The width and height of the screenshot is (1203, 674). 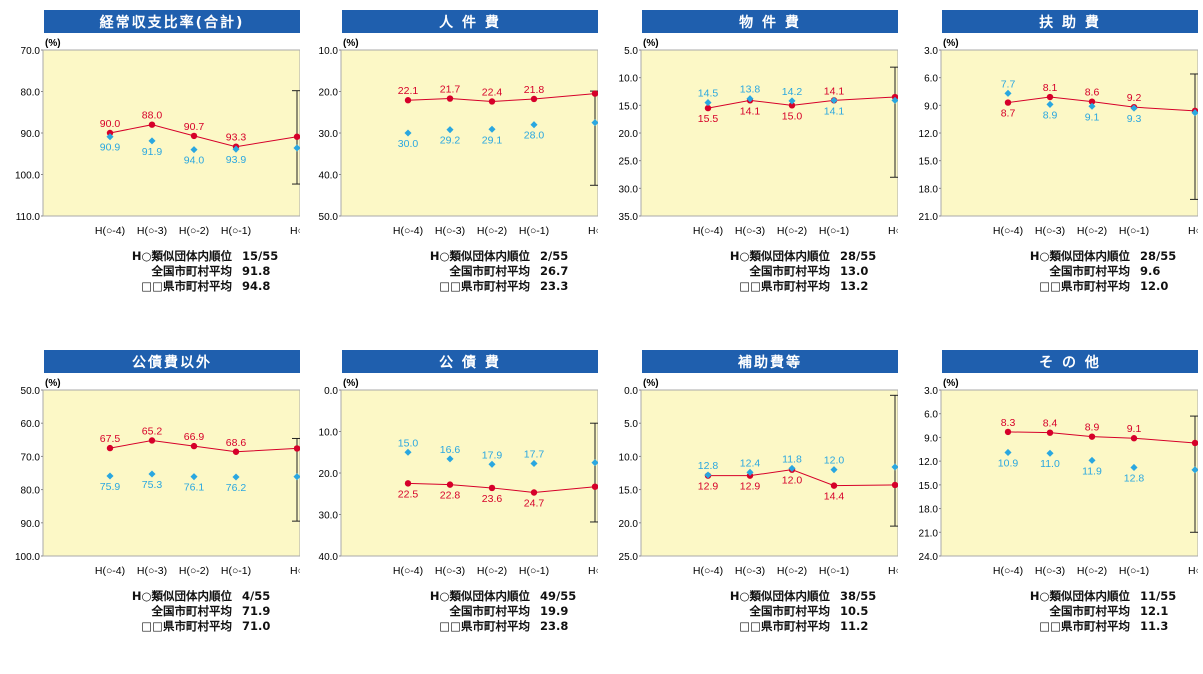 What do you see at coordinates (236, 160) in the screenshot?
I see `data-label-blue: 93.9` at bounding box center [236, 160].